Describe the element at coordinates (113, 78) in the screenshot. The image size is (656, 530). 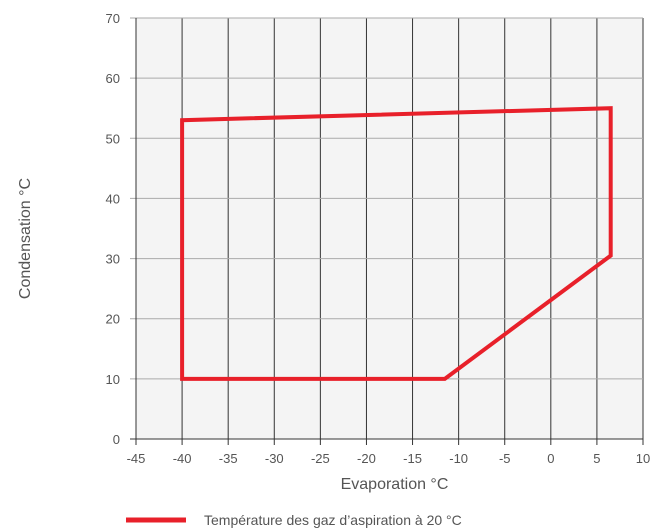
I see `y-tick-label: 60` at that location.